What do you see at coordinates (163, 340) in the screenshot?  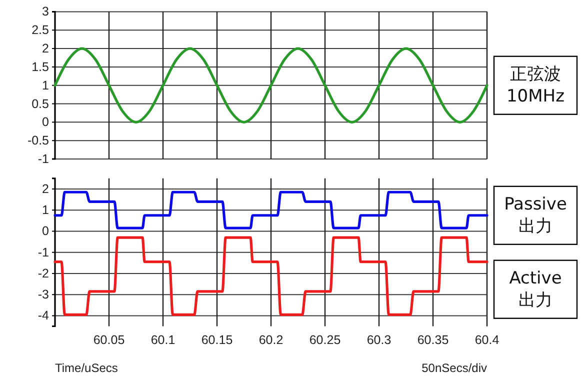 I see `x-tick-label: 60.1` at bounding box center [163, 340].